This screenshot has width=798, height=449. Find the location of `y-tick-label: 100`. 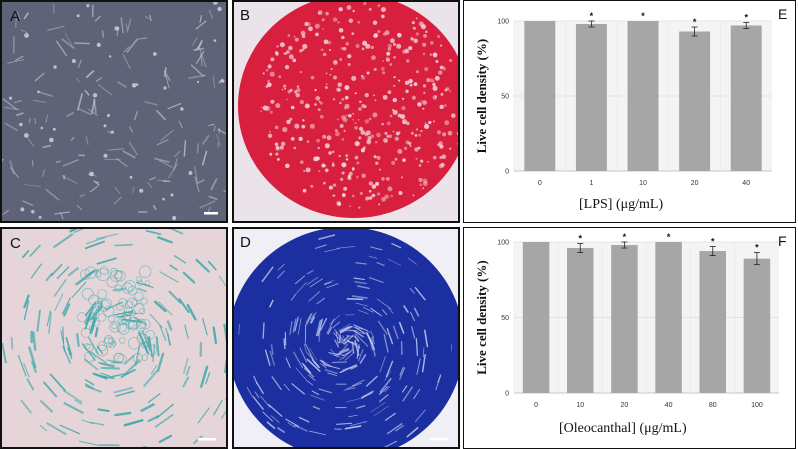

y-tick-label: 100 is located at coordinates (503, 22).